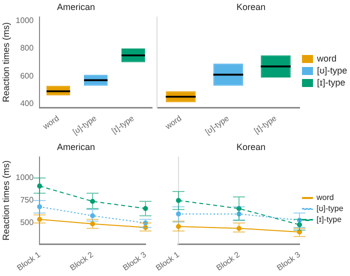 This screenshot has width=350, height=276. Describe the element at coordinates (27, 223) in the screenshot. I see `y-tick-label: 500` at that location.